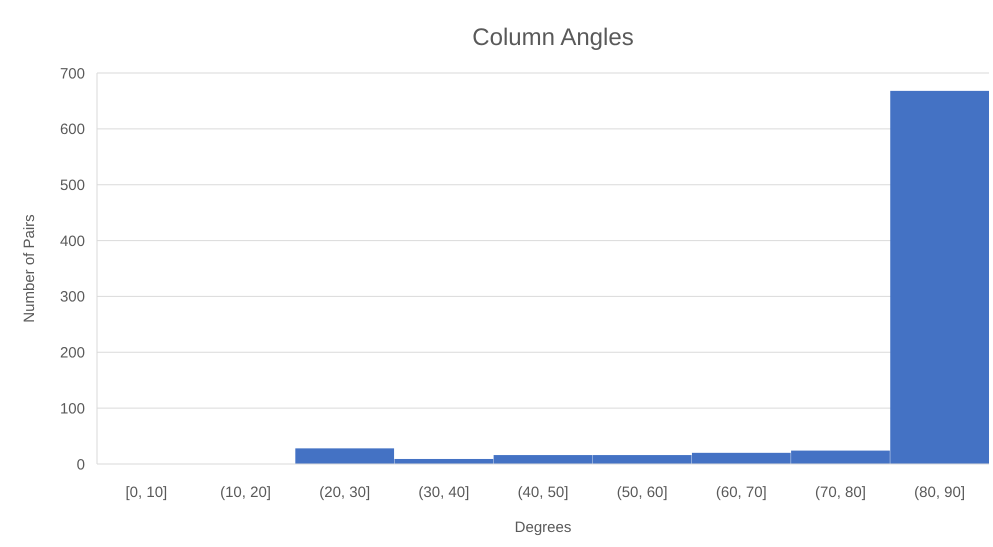 This screenshot has width=993, height=547. What do you see at coordinates (344, 492) in the screenshot?
I see `x-tick-label: (20, 30]` at bounding box center [344, 492].